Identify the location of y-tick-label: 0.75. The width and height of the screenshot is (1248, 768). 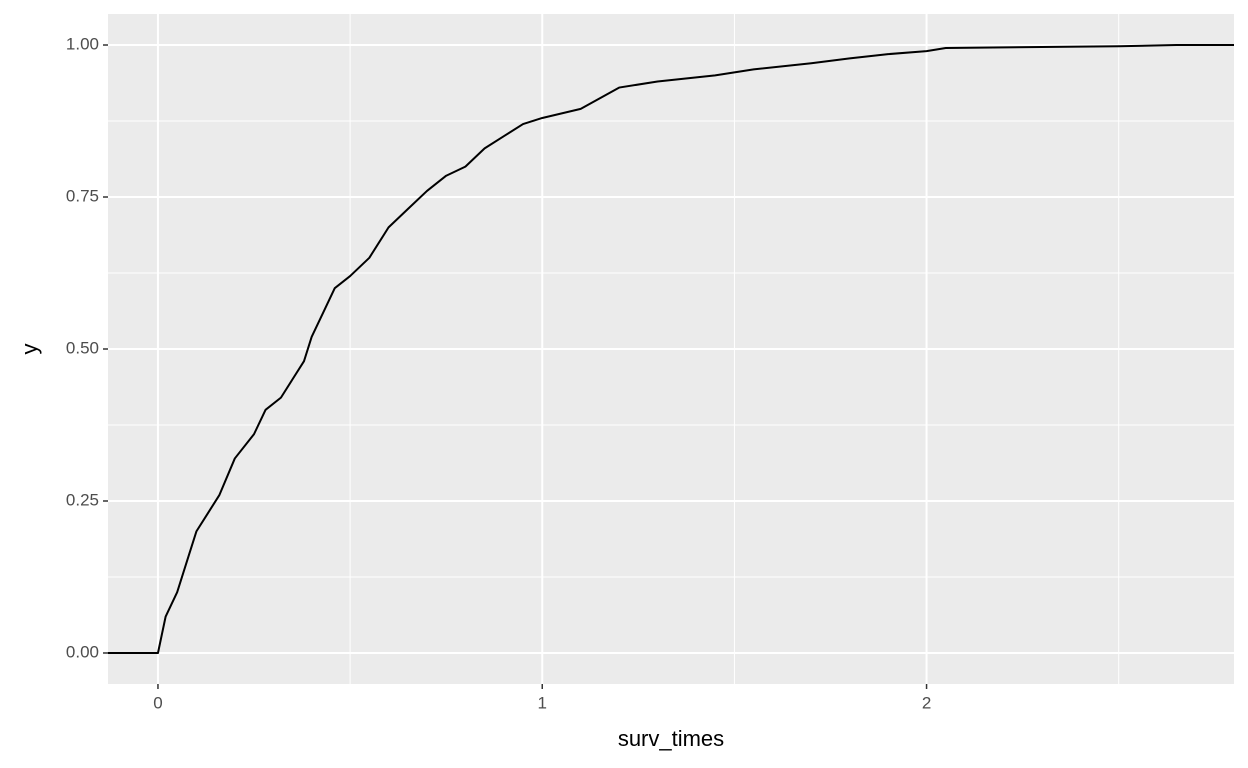
(82, 195).